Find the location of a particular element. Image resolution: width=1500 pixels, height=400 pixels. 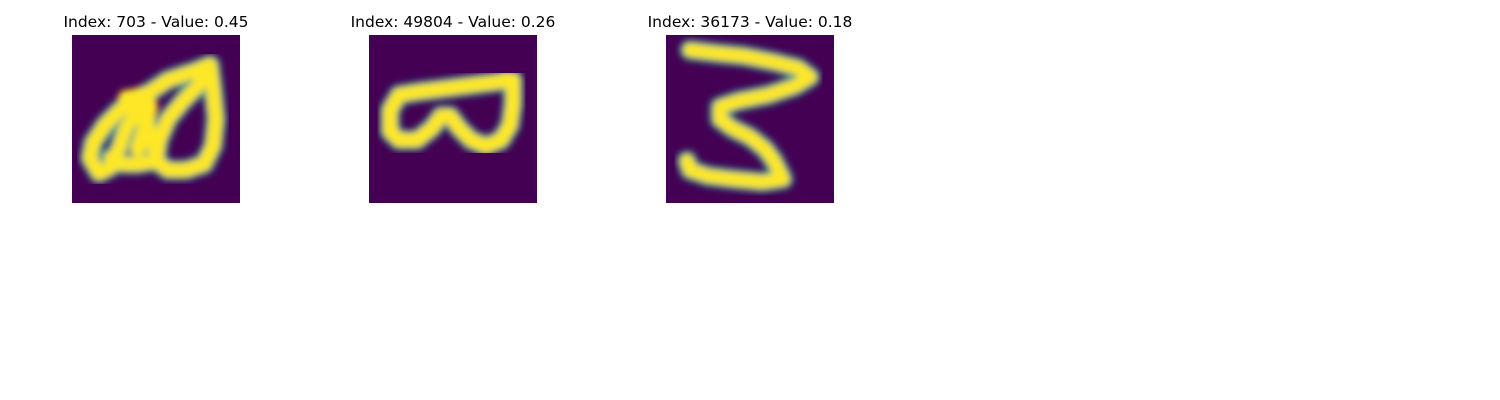

panel-title-3: Index: 36173 - Value: 0.18 is located at coordinates (750, 22).